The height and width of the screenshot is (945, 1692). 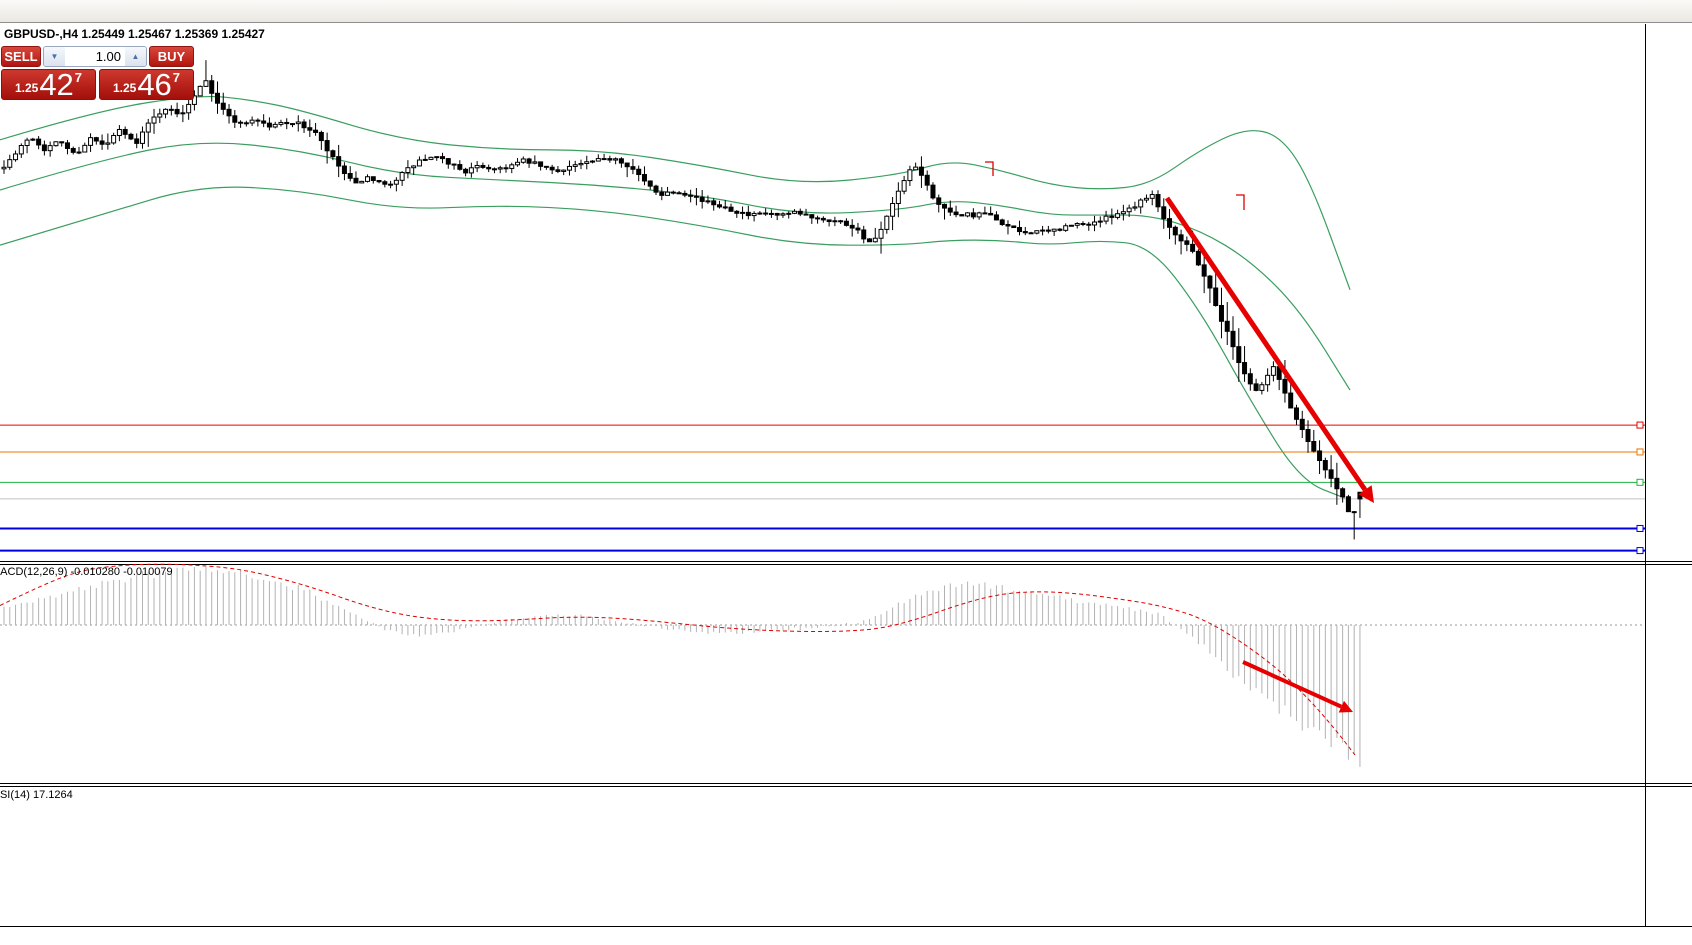 What do you see at coordinates (1179, 332) in the screenshot?
I see `chart-annotations` at bounding box center [1179, 332].